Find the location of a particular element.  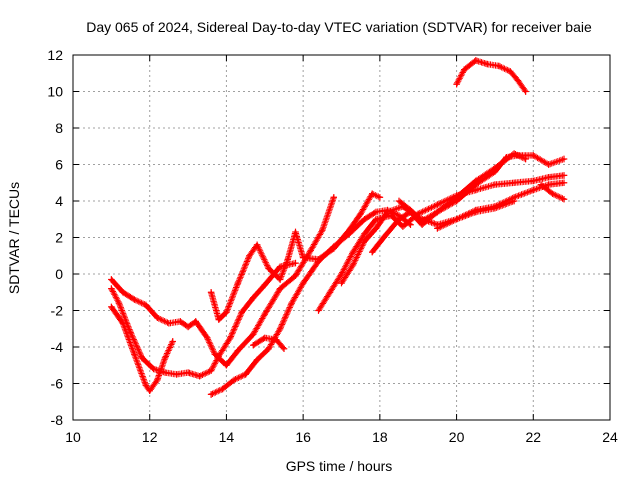

y-tick-label: -6 is located at coordinates (57, 384).